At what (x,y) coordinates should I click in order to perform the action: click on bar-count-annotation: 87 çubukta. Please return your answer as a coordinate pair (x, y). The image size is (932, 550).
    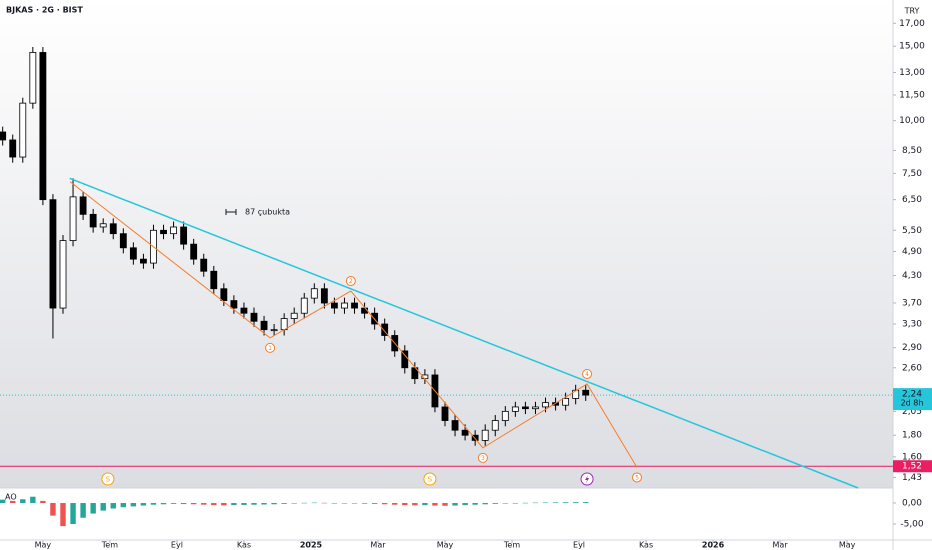
    Looking at the image, I should click on (257, 212).